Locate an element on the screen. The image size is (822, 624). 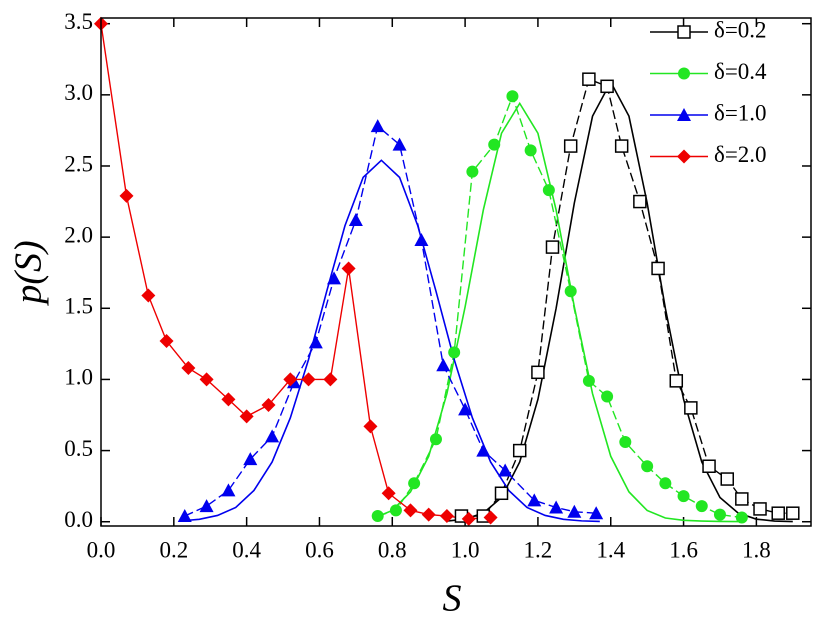
legend-label: δ=1.0 is located at coordinates (740, 112).